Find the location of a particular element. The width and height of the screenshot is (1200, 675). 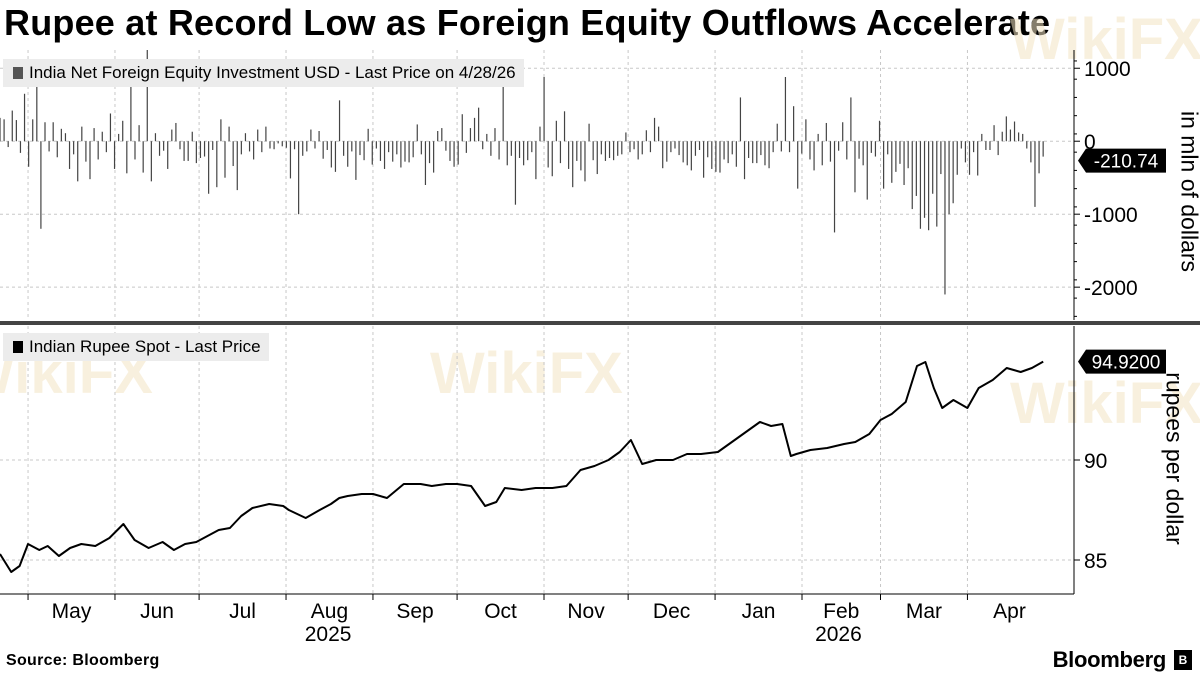

legend-label-rupee: Indian Rupee Spot - Last Price is located at coordinates (145, 346).